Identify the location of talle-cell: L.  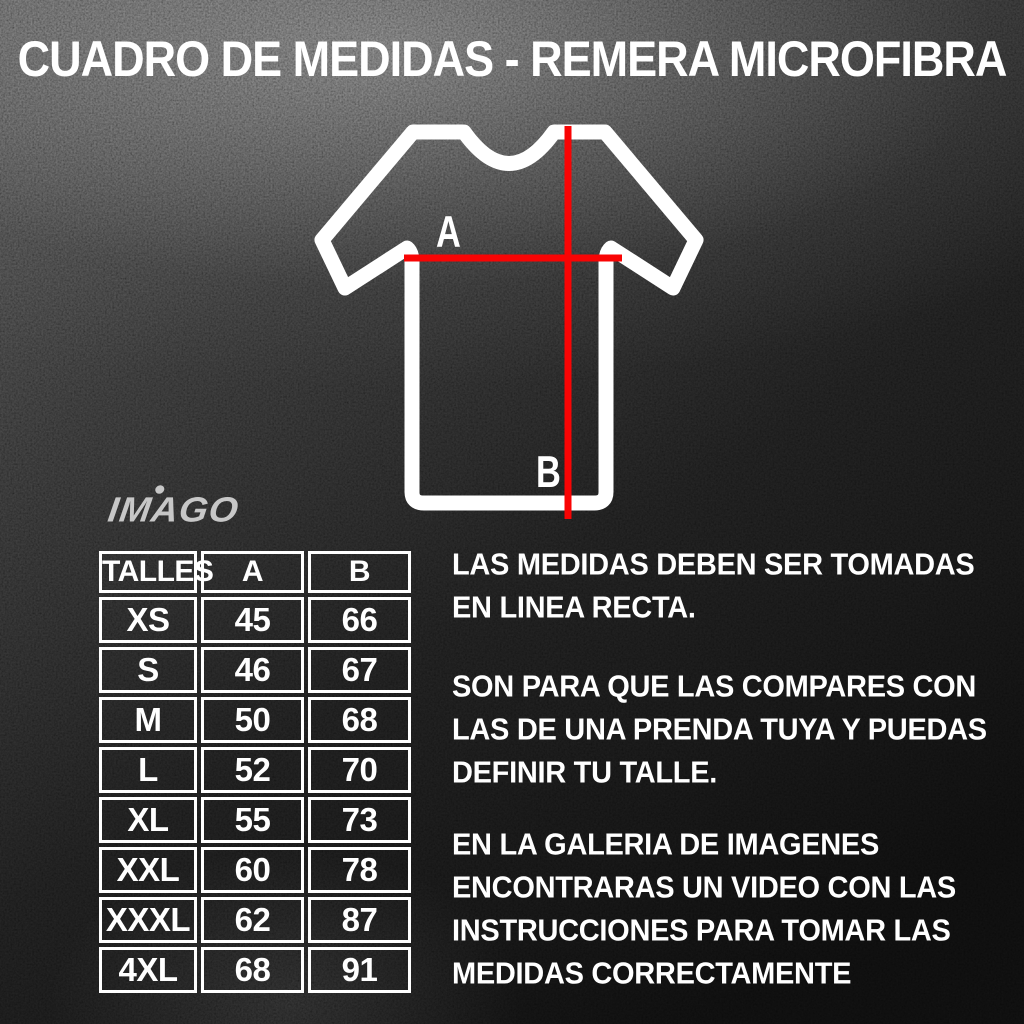
(148, 770).